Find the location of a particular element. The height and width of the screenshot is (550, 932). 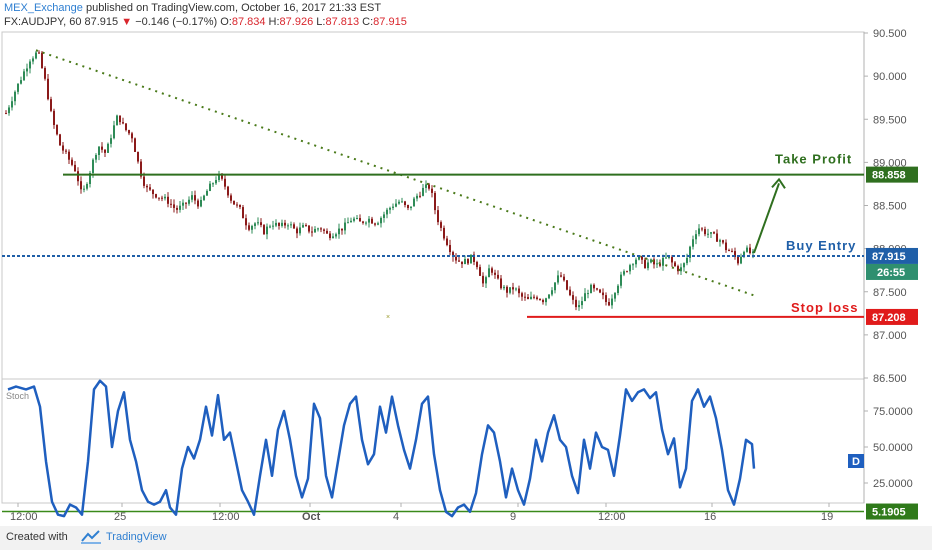

stoch-level-tag-bg is located at coordinates (892, 511).